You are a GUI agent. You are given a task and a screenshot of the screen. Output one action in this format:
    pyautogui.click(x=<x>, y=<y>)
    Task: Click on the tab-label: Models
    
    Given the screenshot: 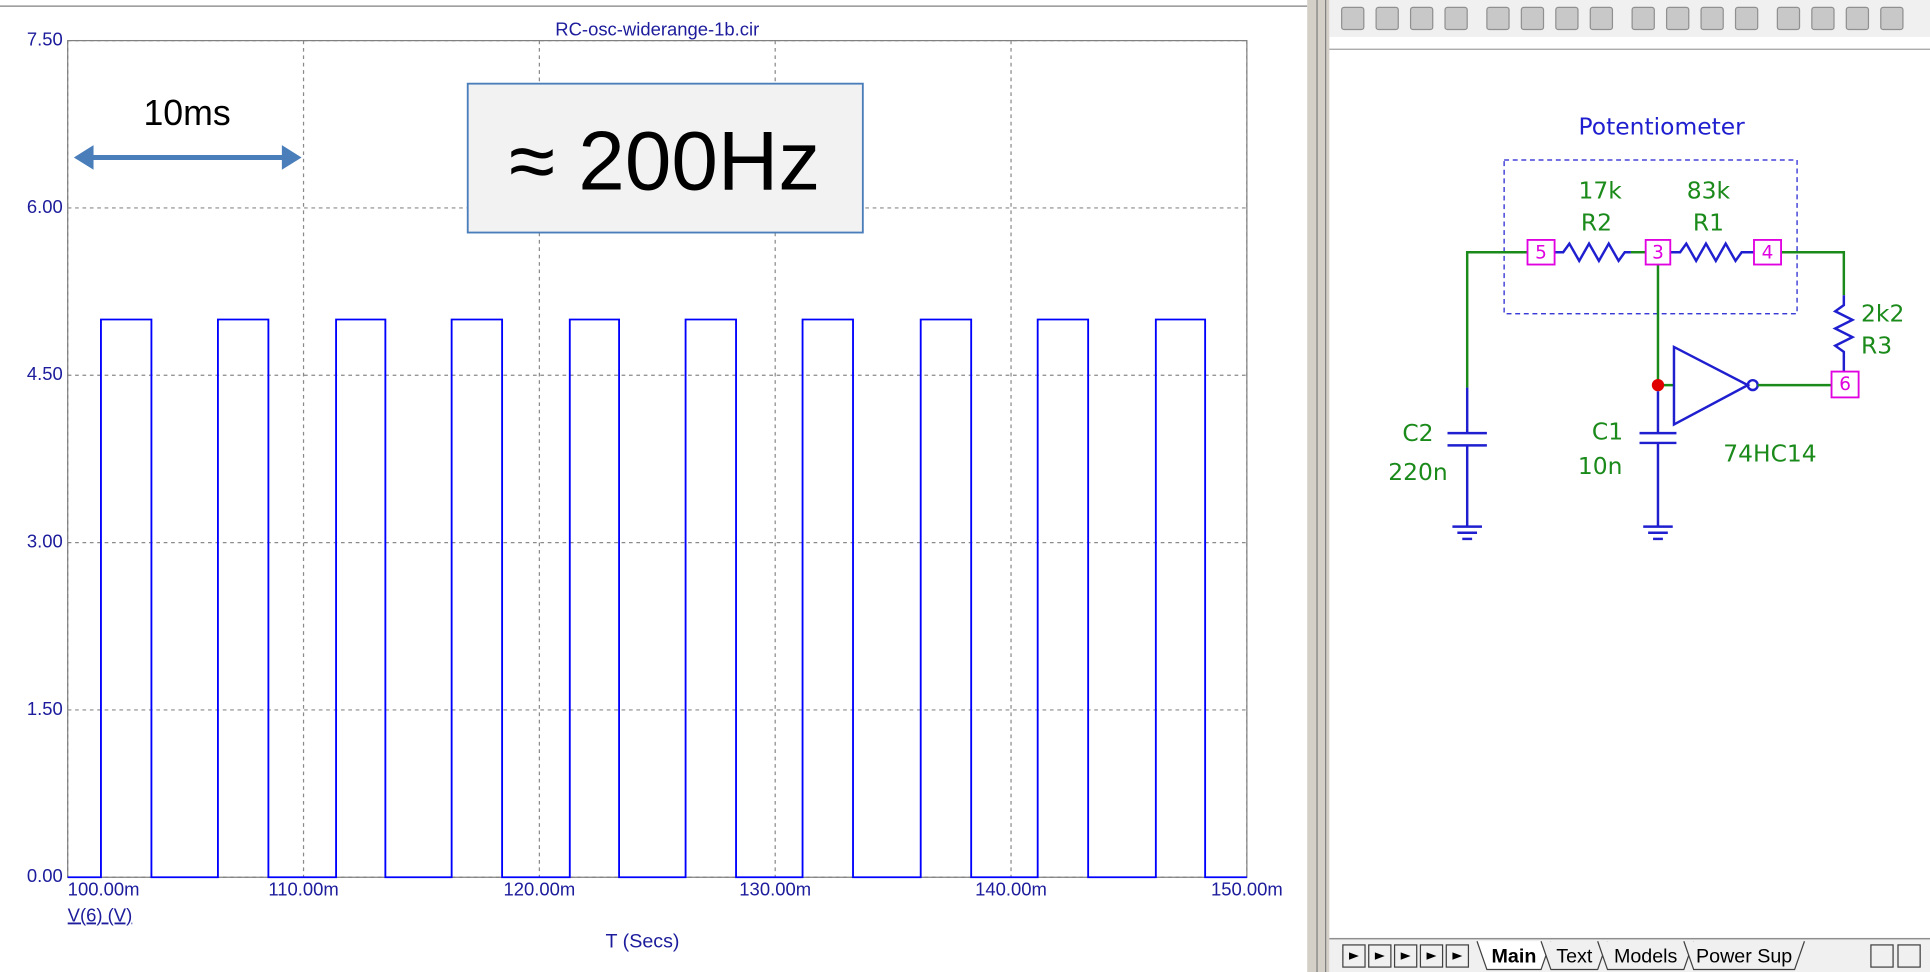 What is the action you would take?
    pyautogui.click(x=1646, y=956)
    